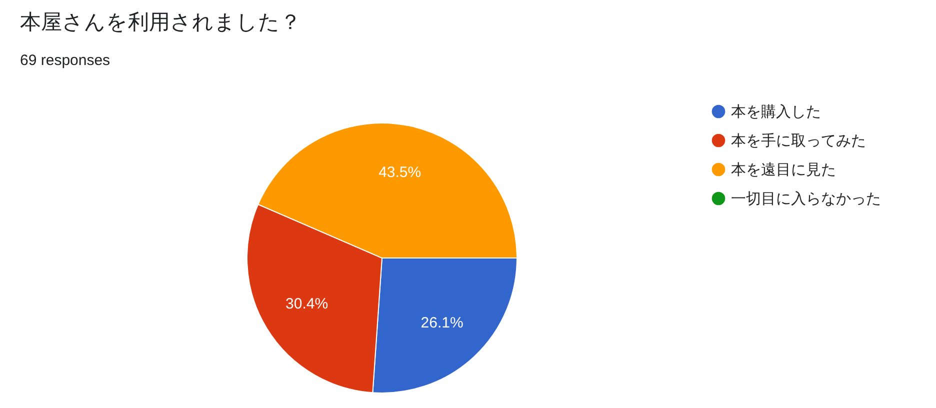 The image size is (936, 408). I want to click on data-label: 43.5%, so click(400, 172).